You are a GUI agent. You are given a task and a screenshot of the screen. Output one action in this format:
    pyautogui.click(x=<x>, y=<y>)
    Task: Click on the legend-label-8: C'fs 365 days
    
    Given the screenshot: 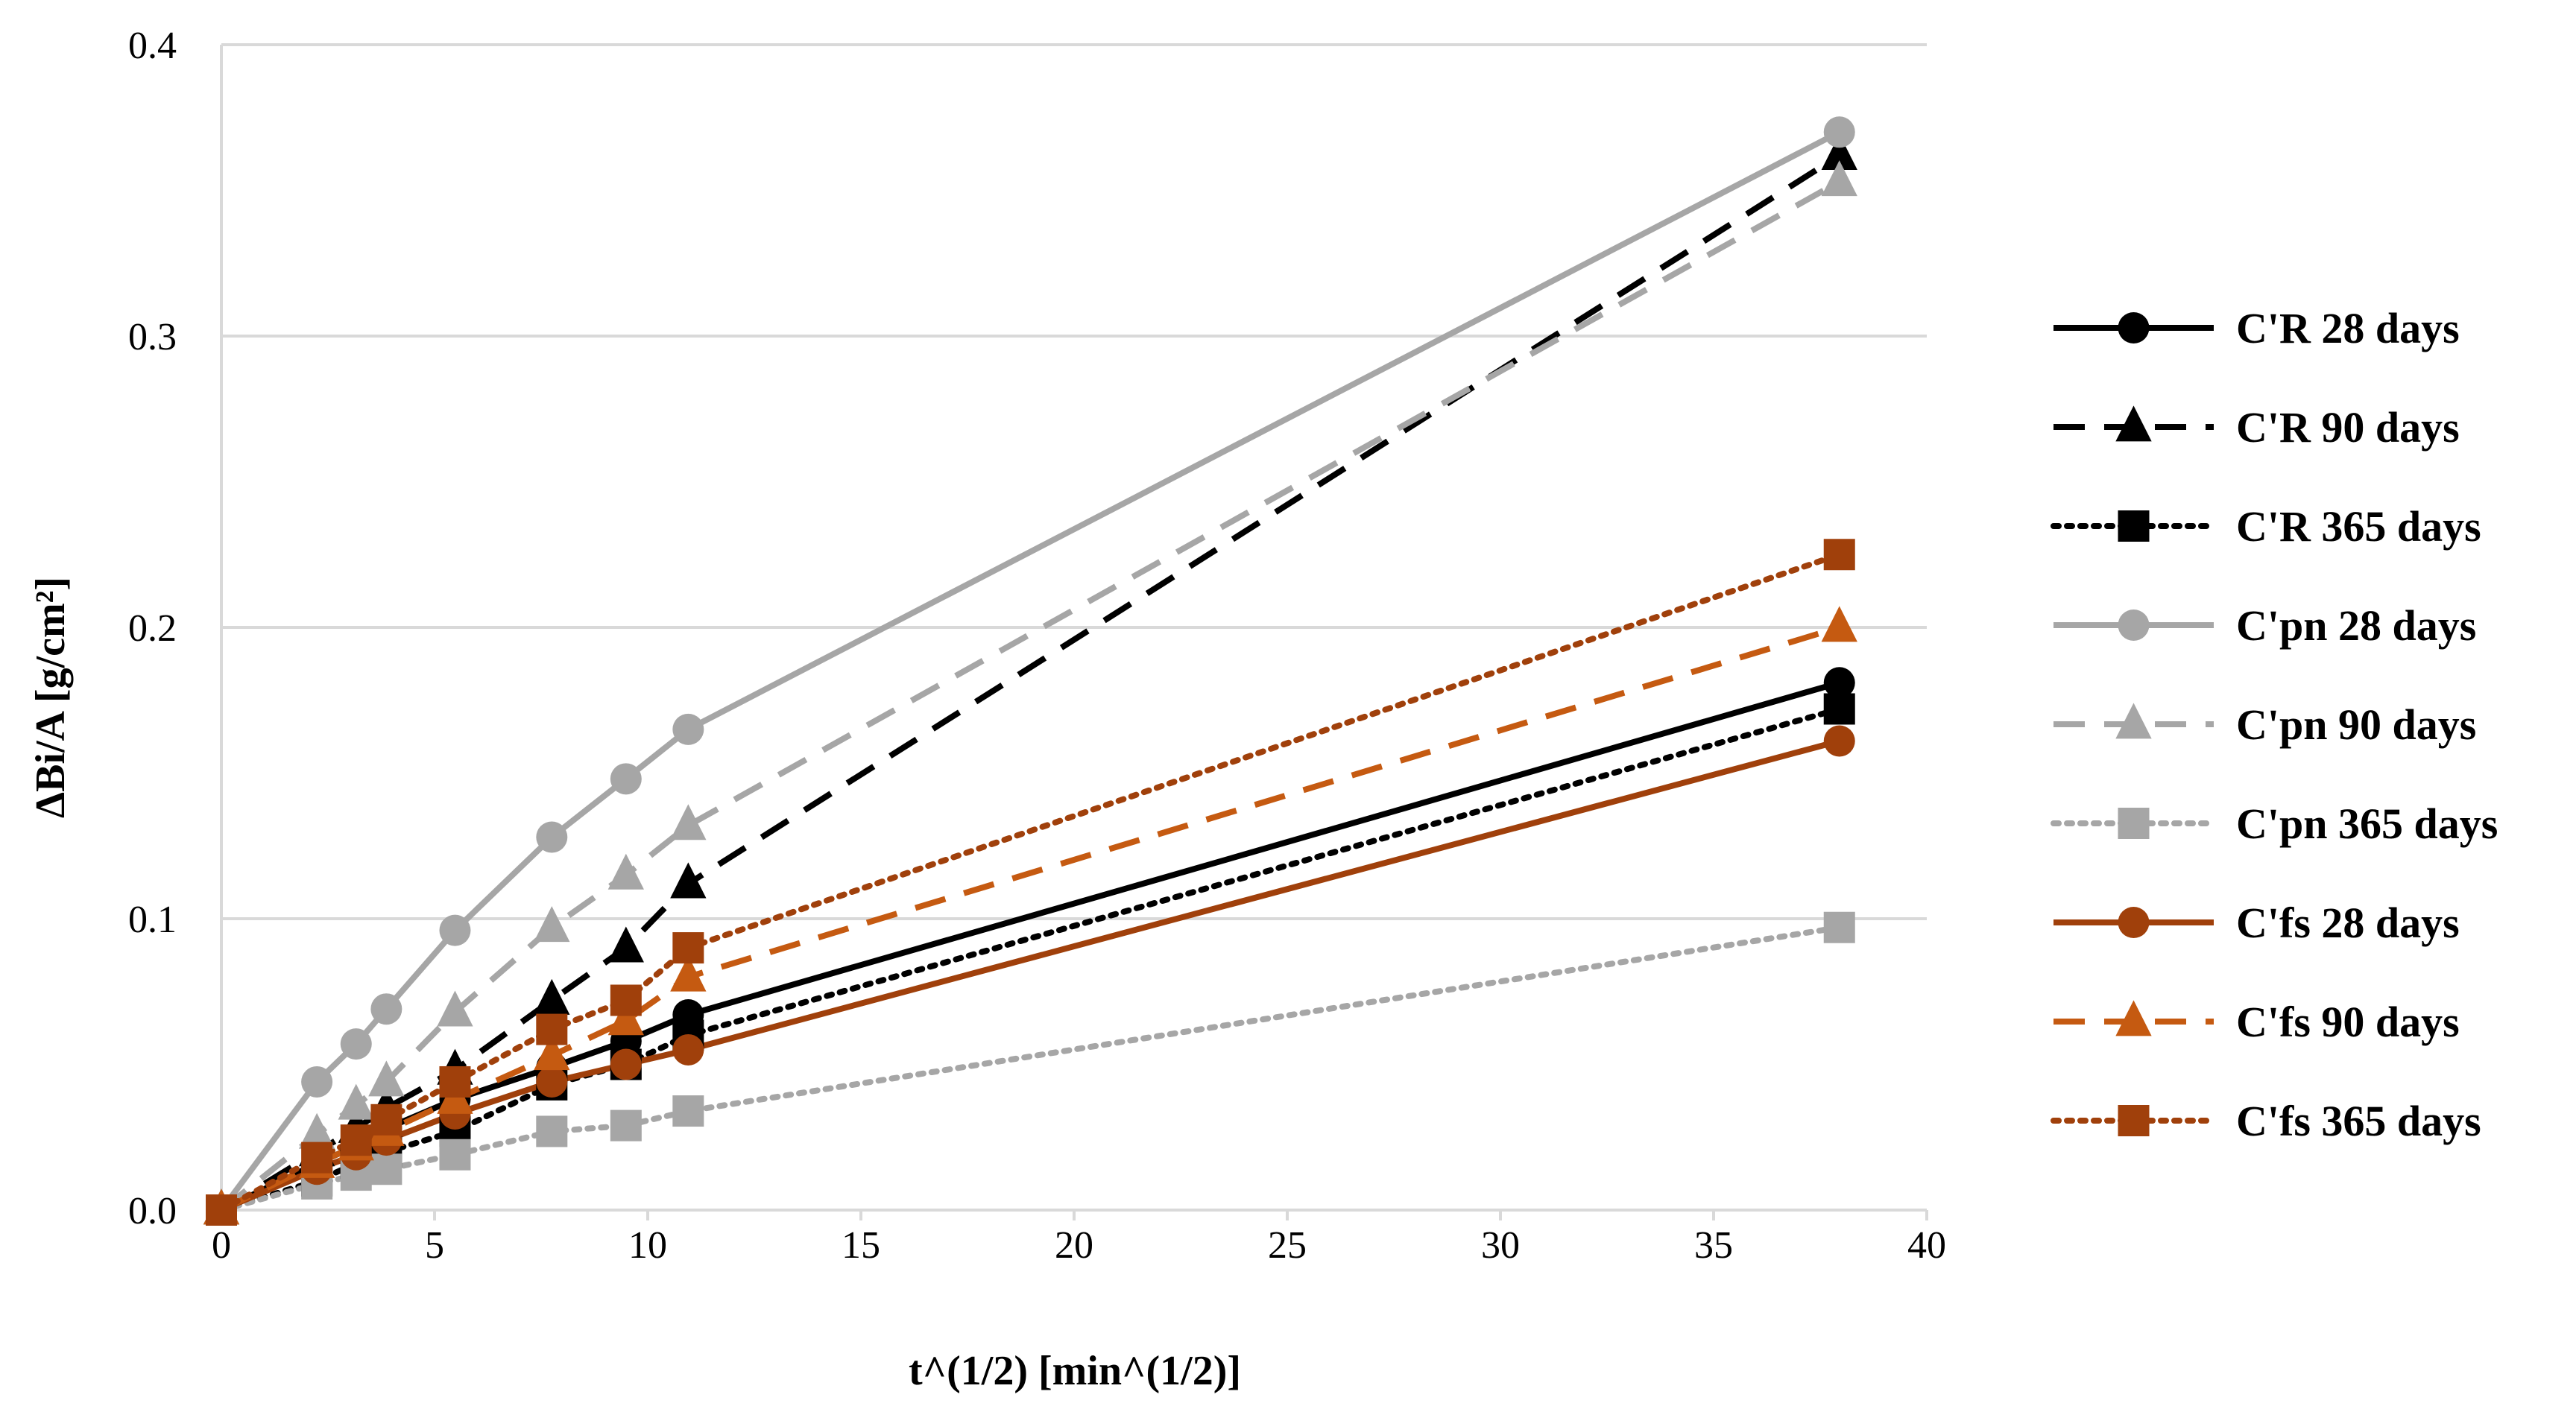 What is the action you would take?
    pyautogui.click(x=2358, y=1121)
    